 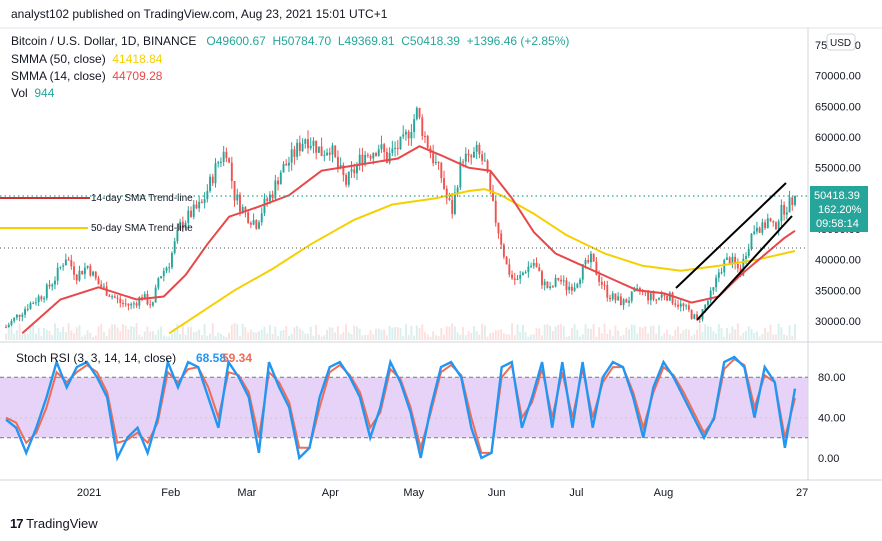 I want to click on price-tag-timer: 09:58:14, so click(x=837, y=224).